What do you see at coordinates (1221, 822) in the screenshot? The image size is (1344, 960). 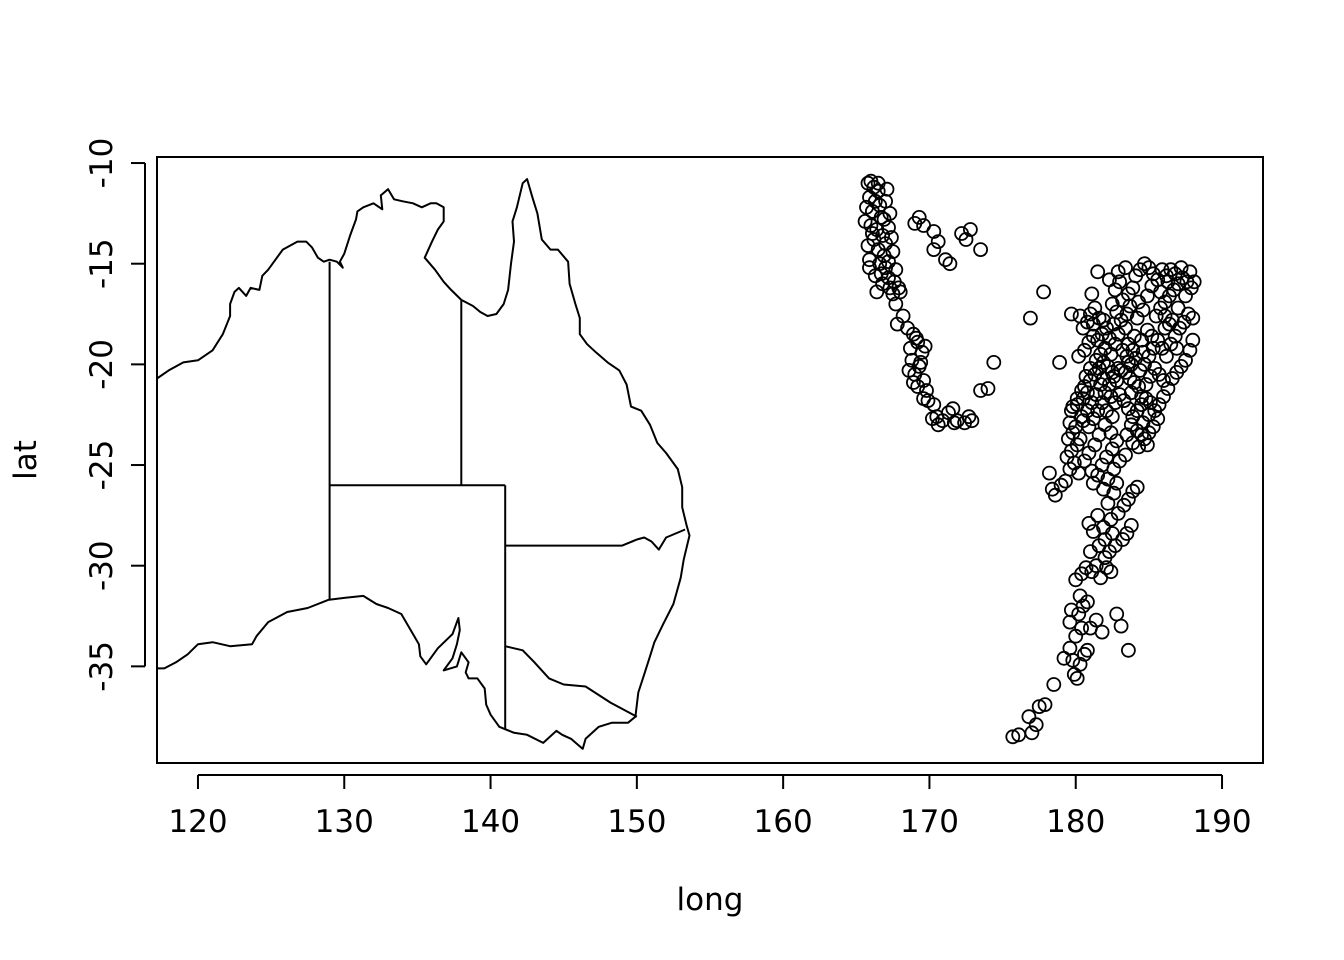 I see `x-tick-label: 190` at bounding box center [1221, 822].